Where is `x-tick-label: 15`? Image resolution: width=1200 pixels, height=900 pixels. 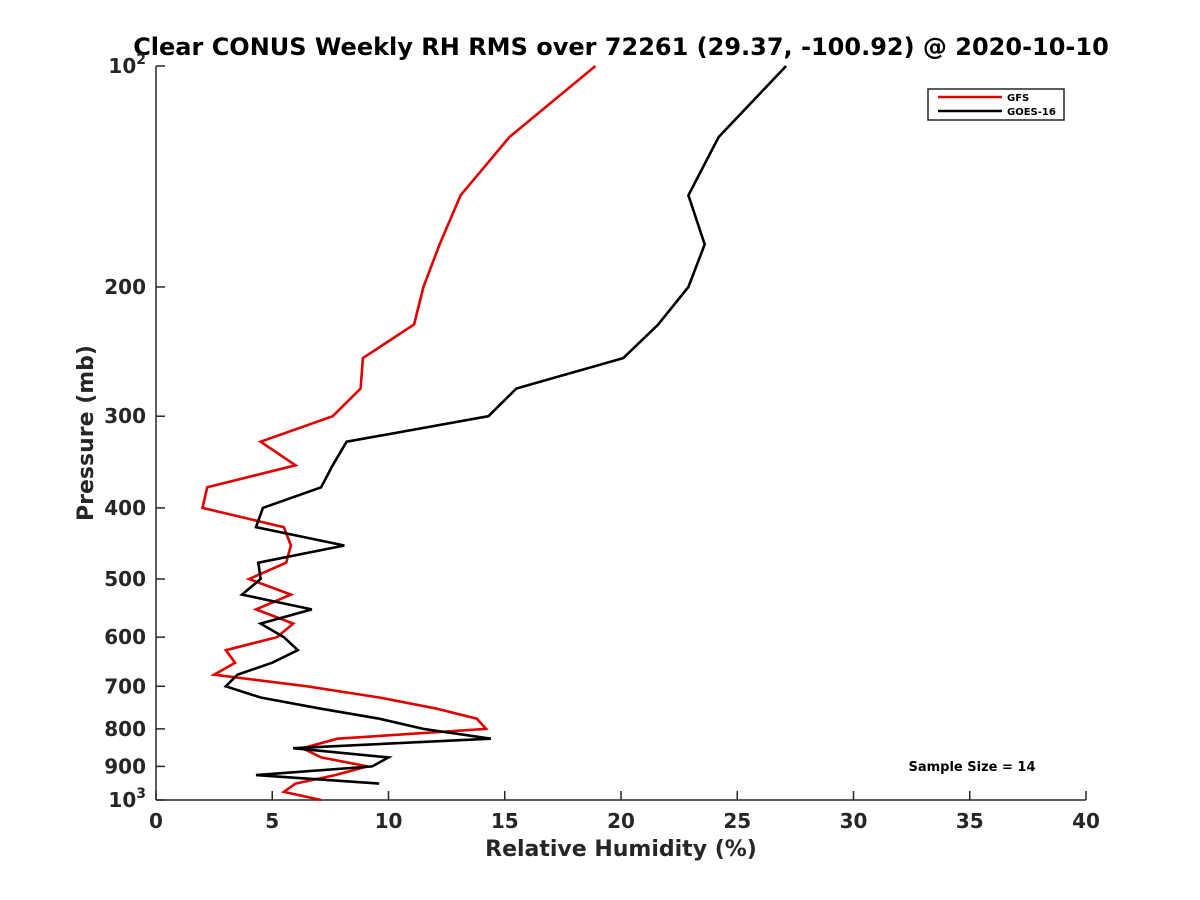
x-tick-label: 15 is located at coordinates (505, 821).